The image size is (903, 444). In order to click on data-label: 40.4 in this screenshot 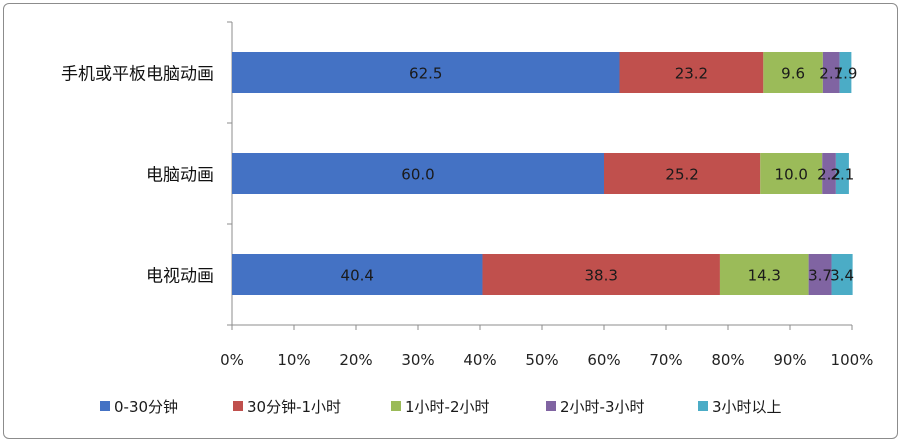, I will do `click(357, 276)`.